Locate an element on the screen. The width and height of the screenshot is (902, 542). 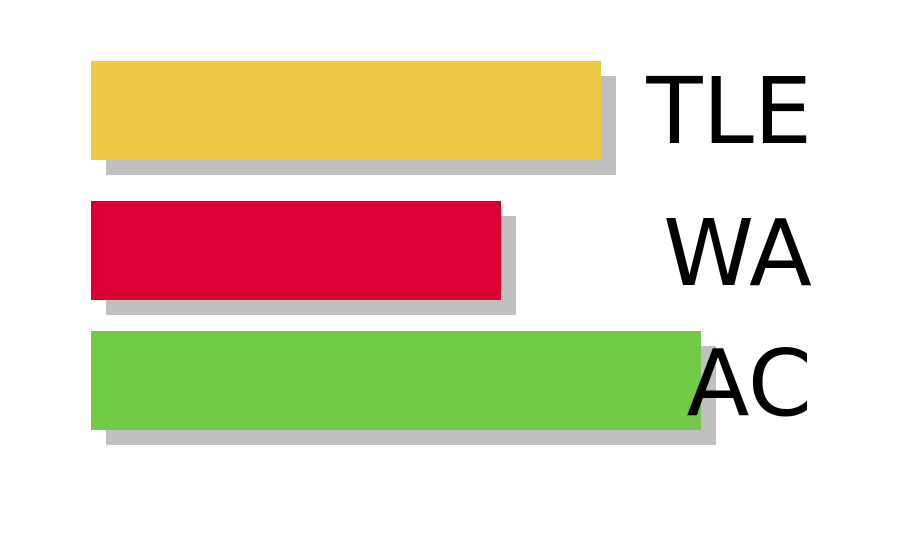
bar-wa is located at coordinates (296, 250).